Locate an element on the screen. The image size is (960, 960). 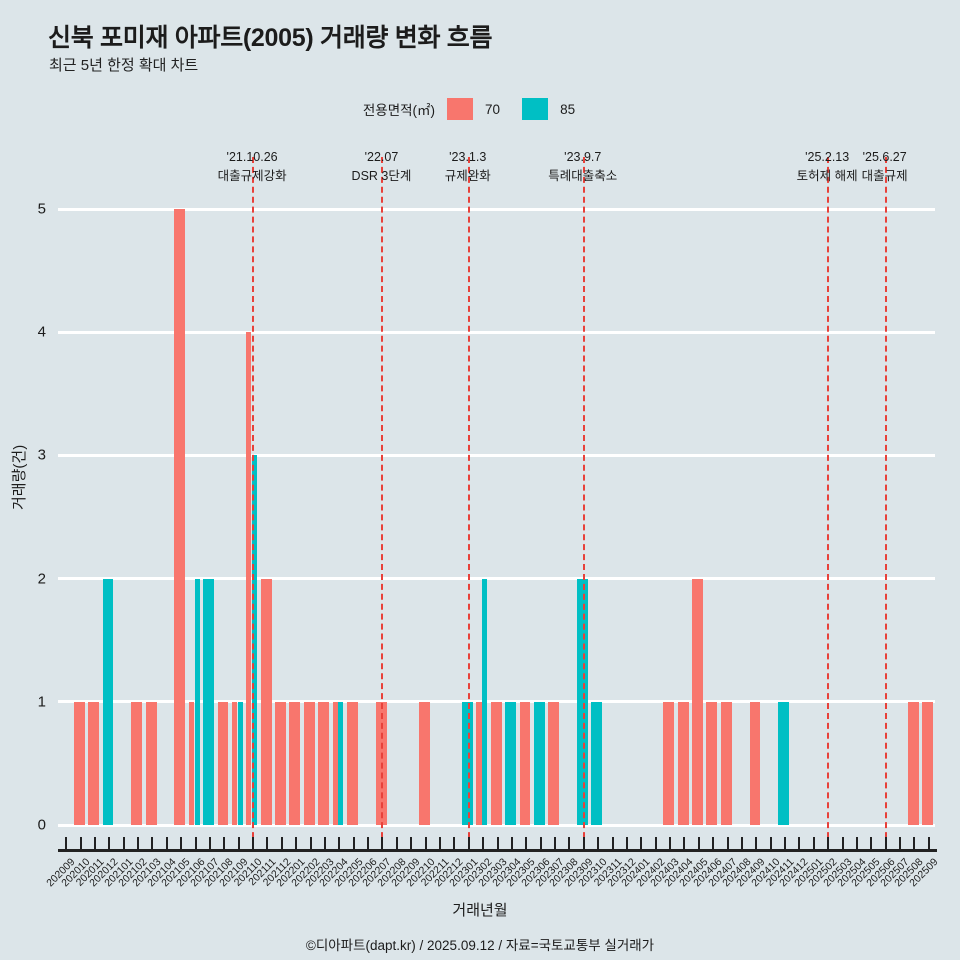
event-date: '25.2.13 is located at coordinates (827, 157).